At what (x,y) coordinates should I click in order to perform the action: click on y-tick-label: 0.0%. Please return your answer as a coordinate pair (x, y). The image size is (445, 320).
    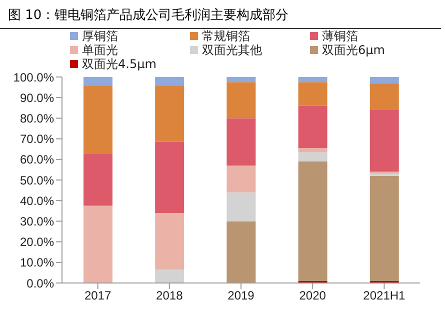
    Looking at the image, I should click on (40, 283).